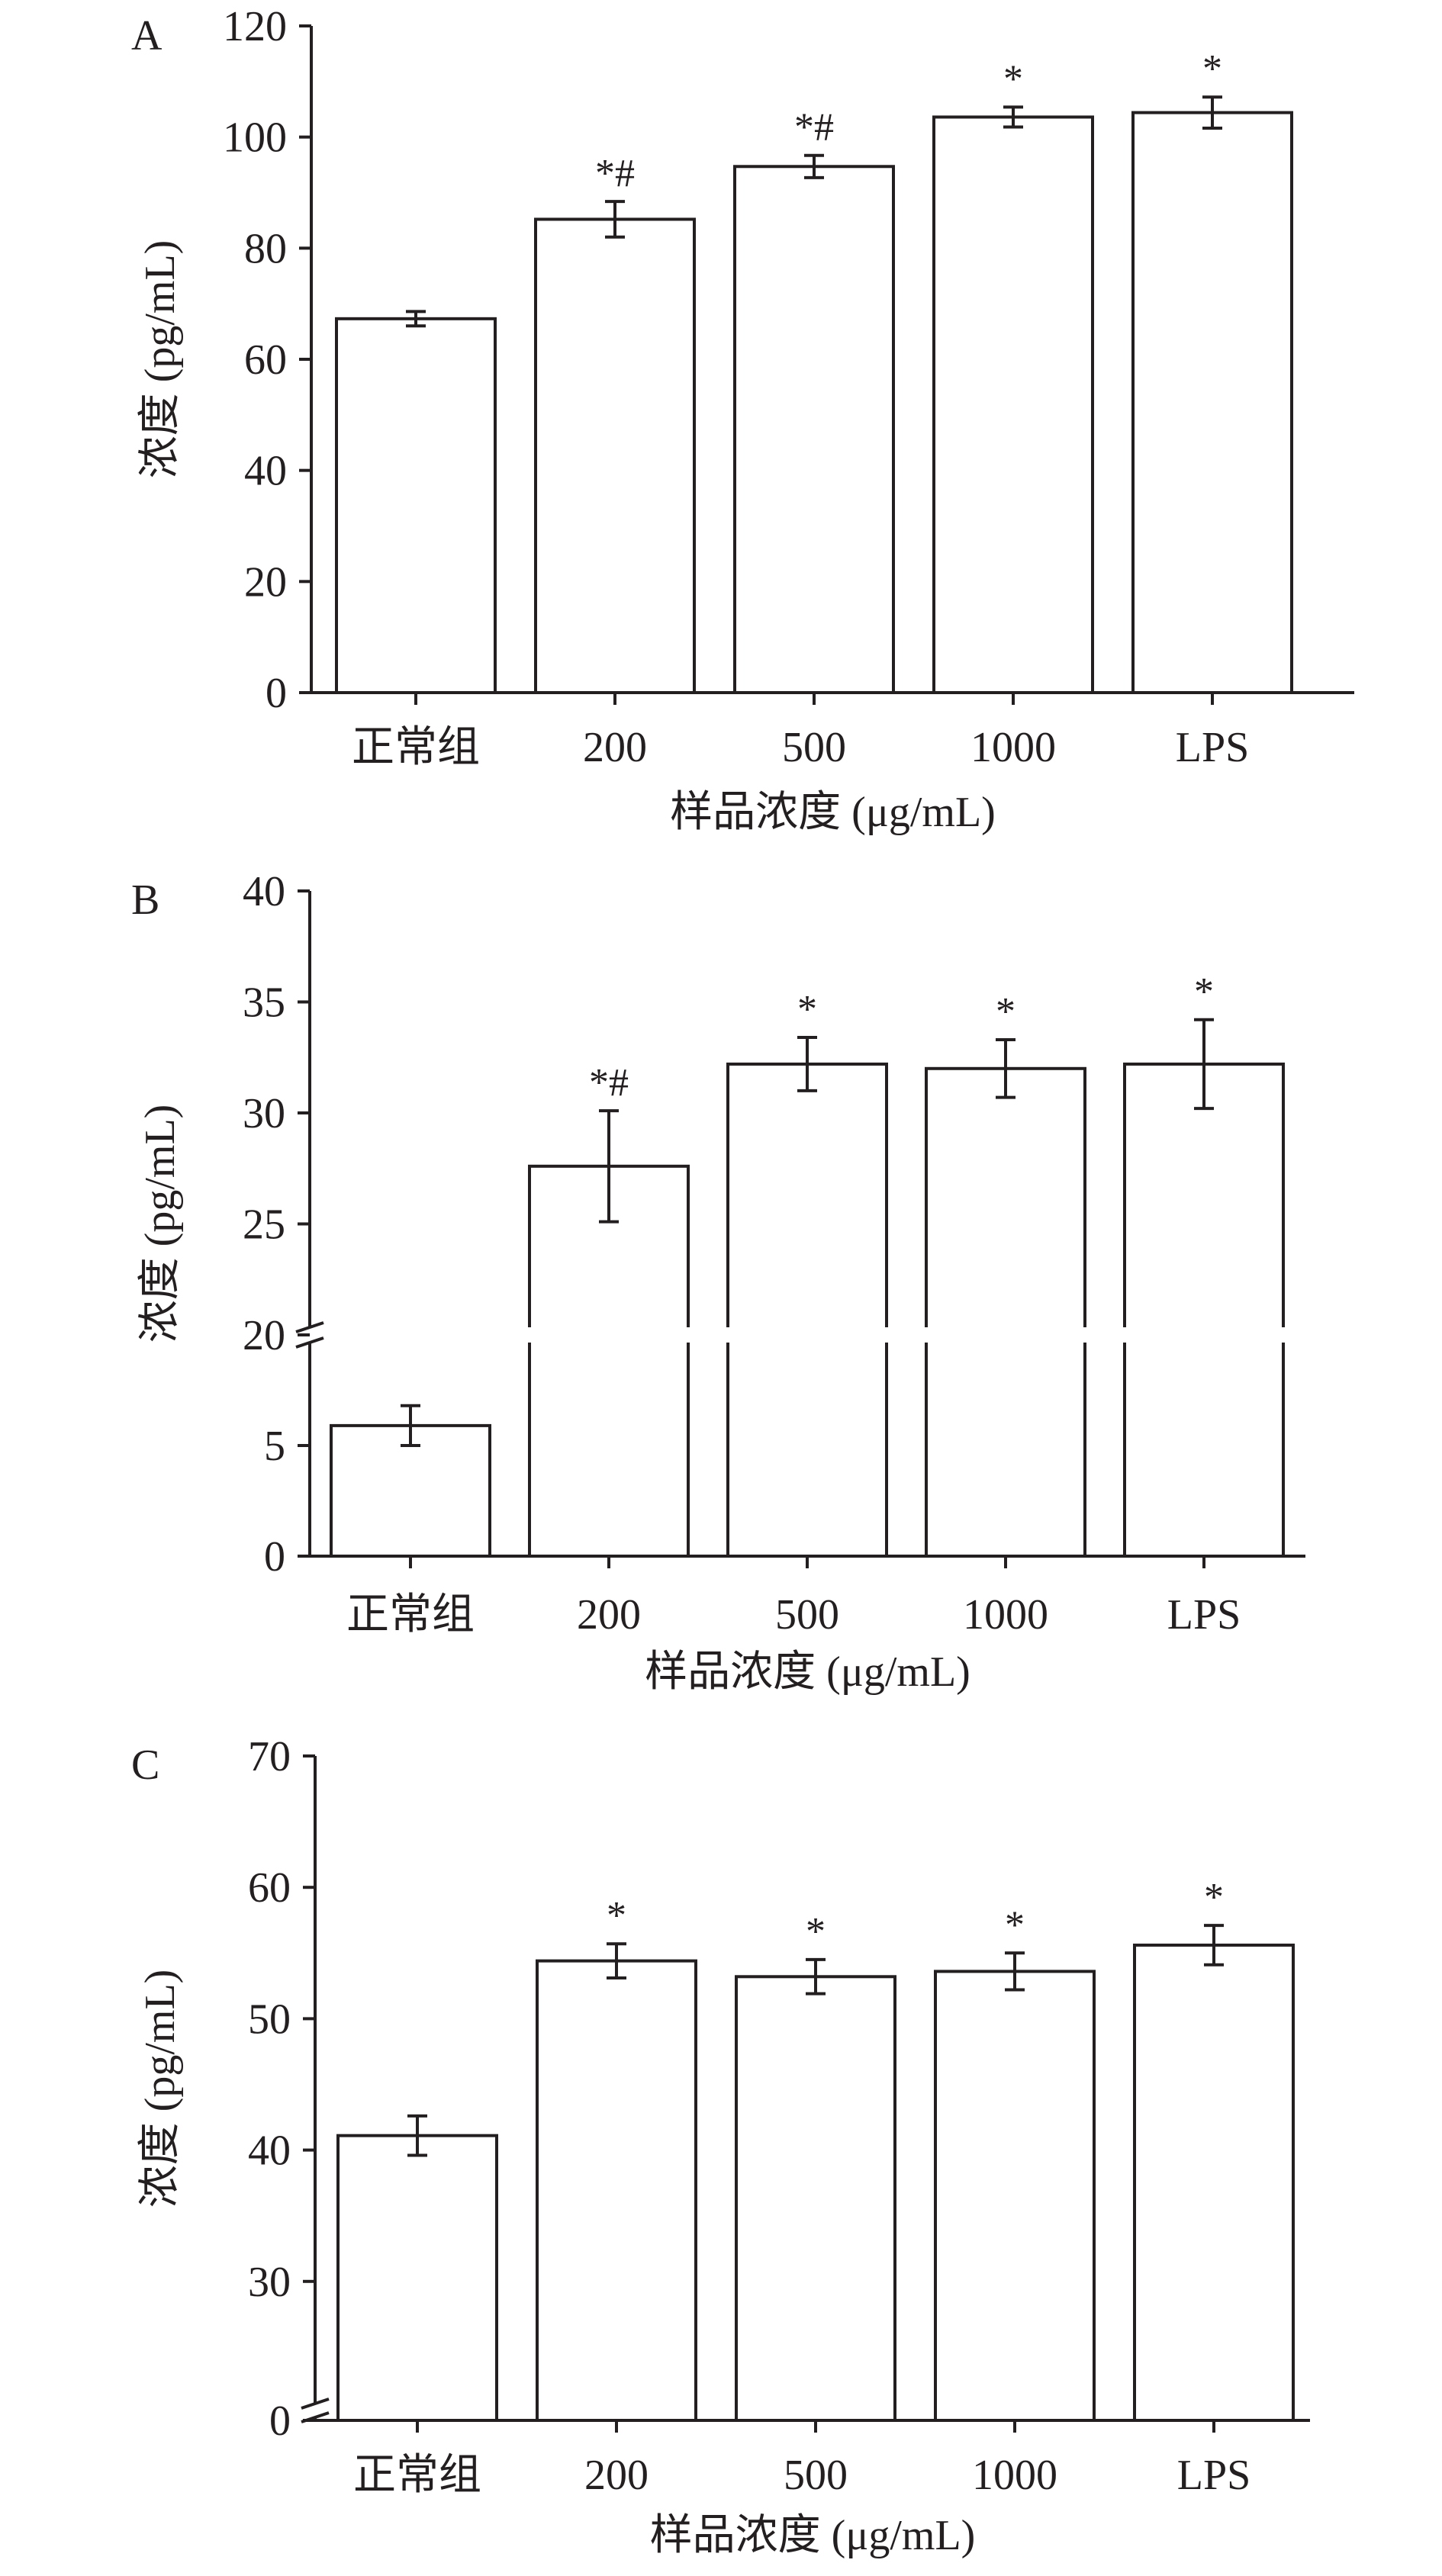 The image size is (1442, 2576). I want to click on y-tick-label: 25, so click(264, 1225).